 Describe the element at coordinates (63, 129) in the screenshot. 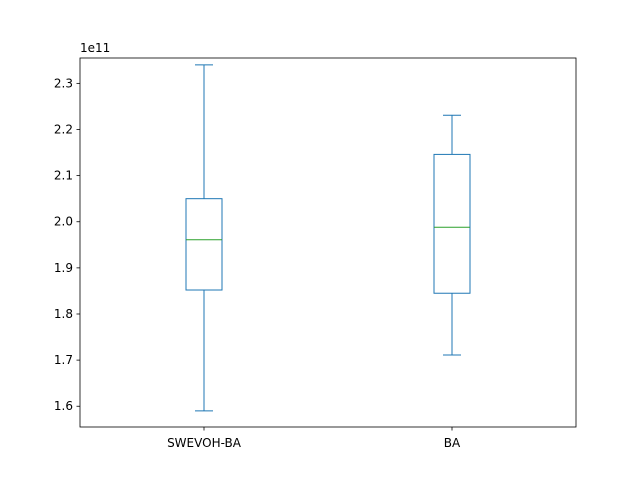

I see `y-tick-label: 2.2` at that location.